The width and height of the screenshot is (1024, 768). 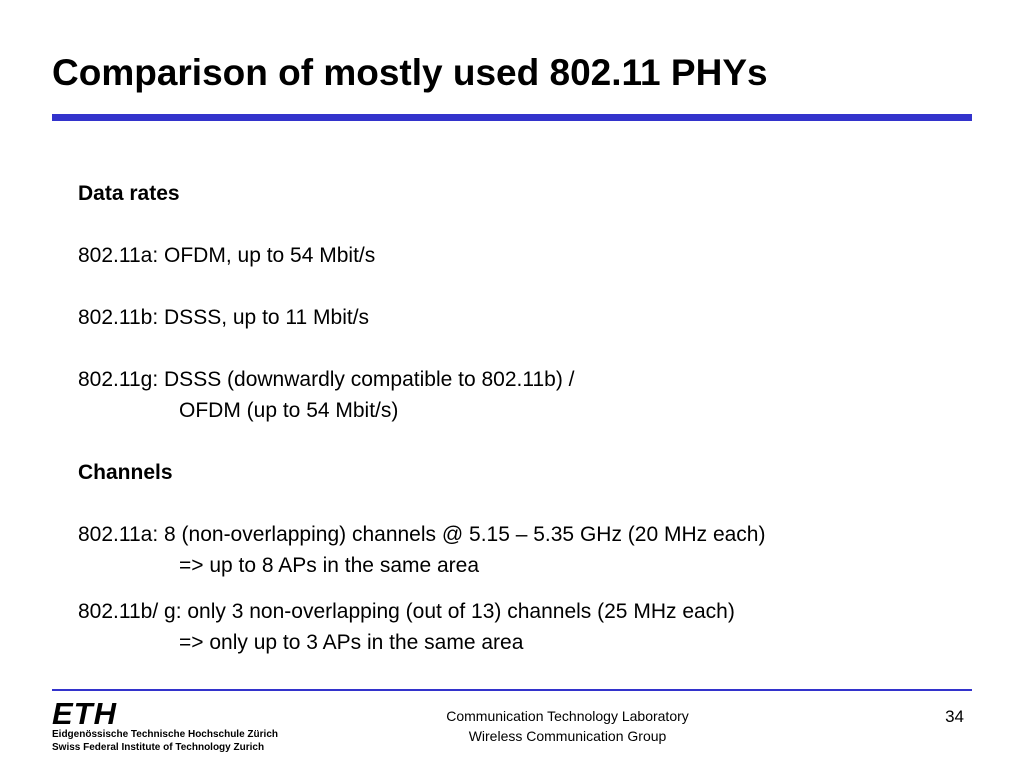 I want to click on slide-title: Comparison of mostly used 802.11 PHYs, so click(x=410, y=72).